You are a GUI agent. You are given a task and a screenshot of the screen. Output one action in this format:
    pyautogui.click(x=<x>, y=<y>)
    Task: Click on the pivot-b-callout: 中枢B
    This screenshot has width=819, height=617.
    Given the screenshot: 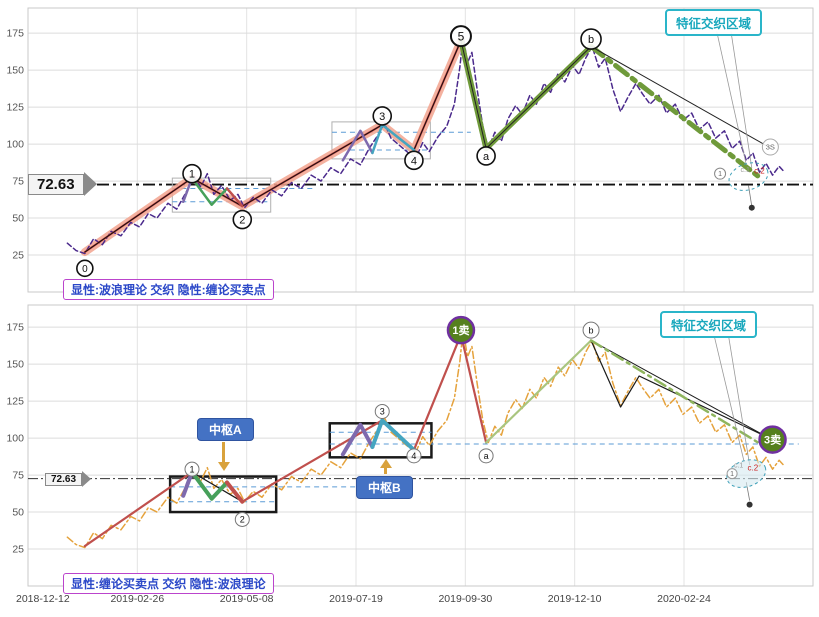 What is the action you would take?
    pyautogui.click(x=384, y=487)
    